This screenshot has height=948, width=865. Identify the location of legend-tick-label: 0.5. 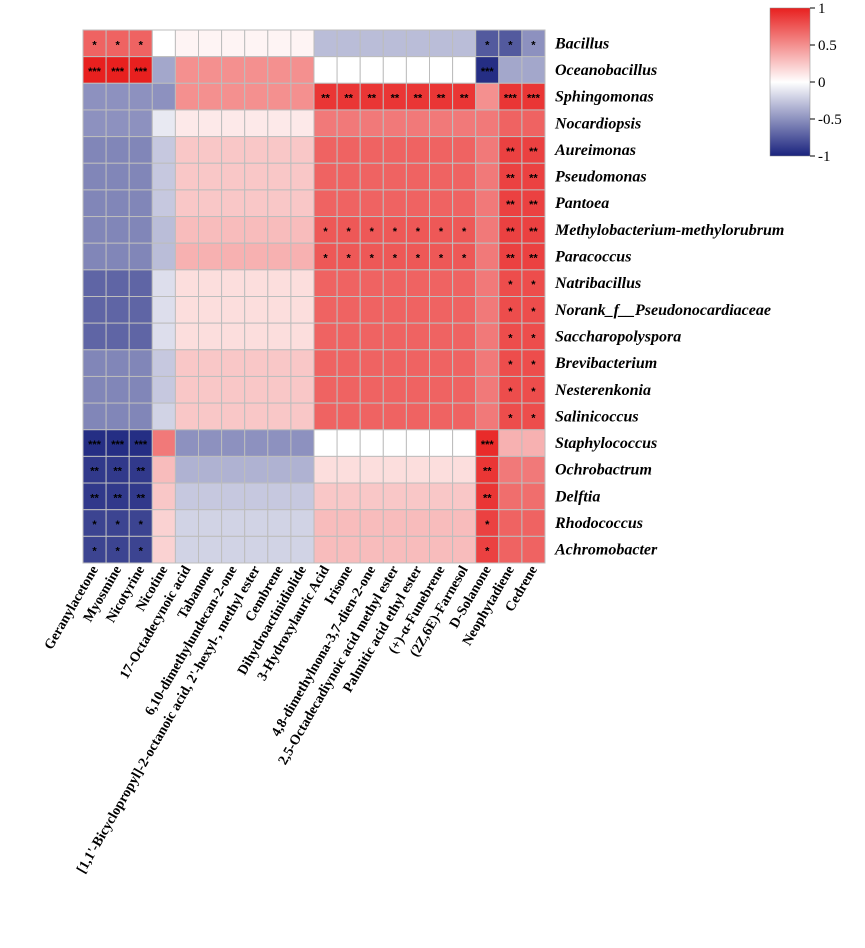
(827, 46).